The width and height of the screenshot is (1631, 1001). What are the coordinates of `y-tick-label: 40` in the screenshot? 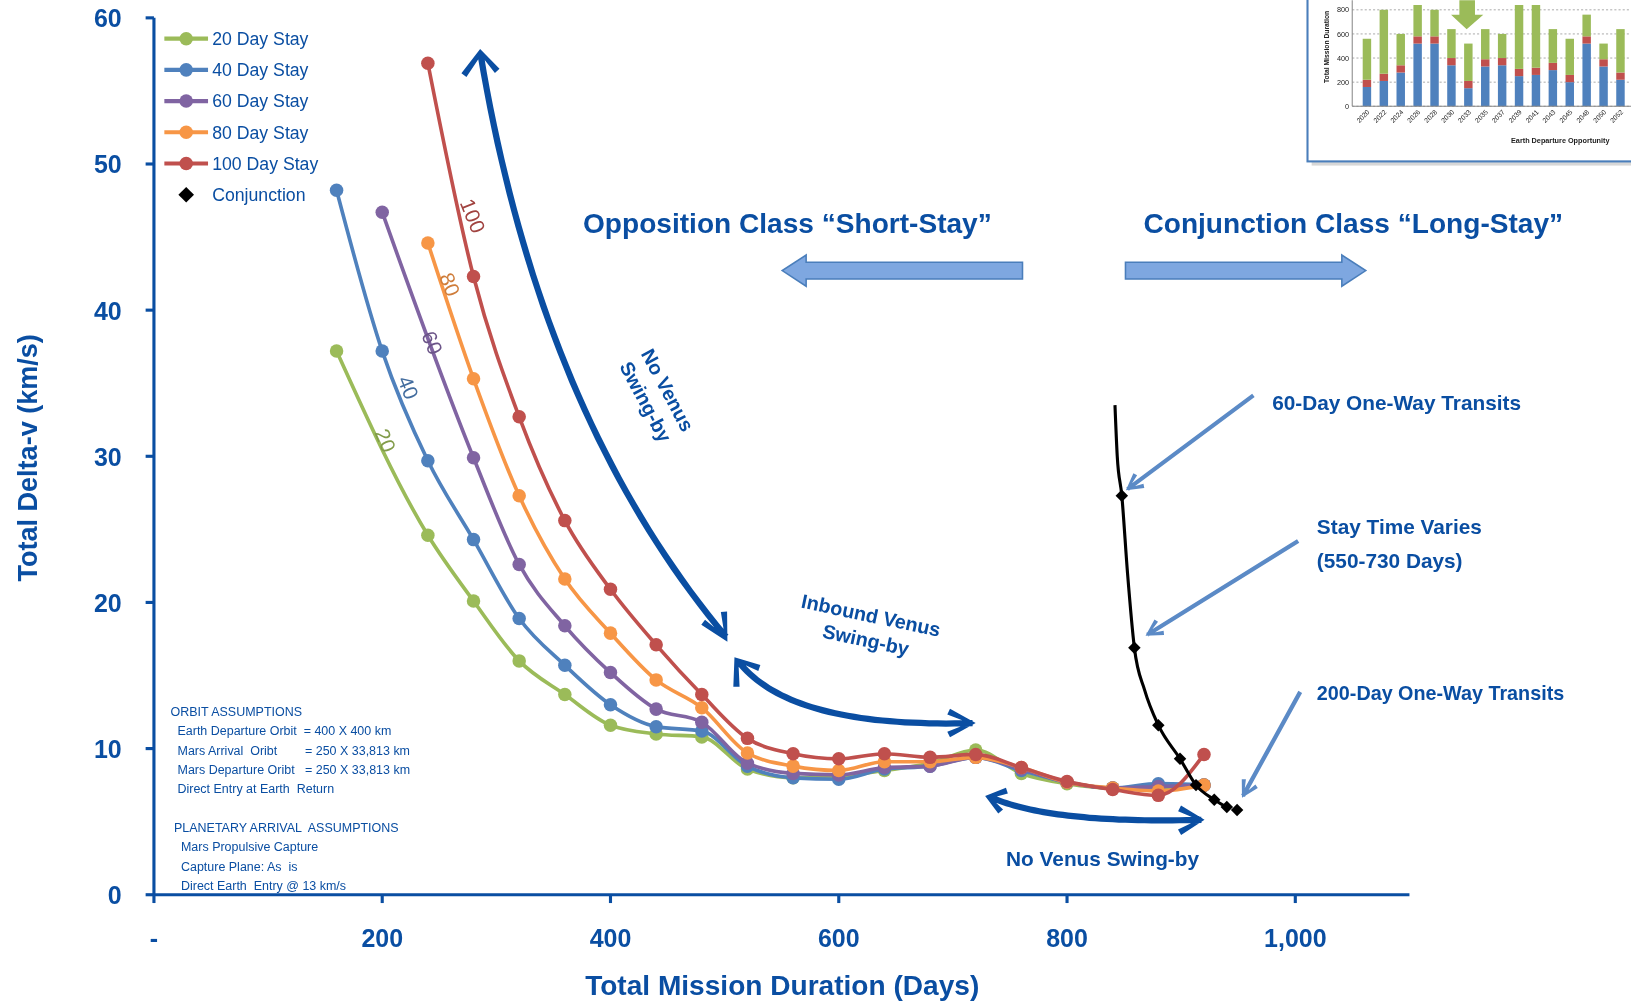 It's located at (107, 310).